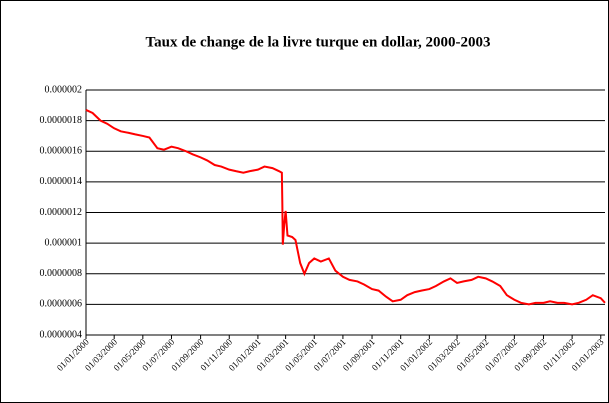 Image resolution: width=609 pixels, height=403 pixels. What do you see at coordinates (61, 304) in the screenshot?
I see `y-tick-label: 0.0000006` at bounding box center [61, 304].